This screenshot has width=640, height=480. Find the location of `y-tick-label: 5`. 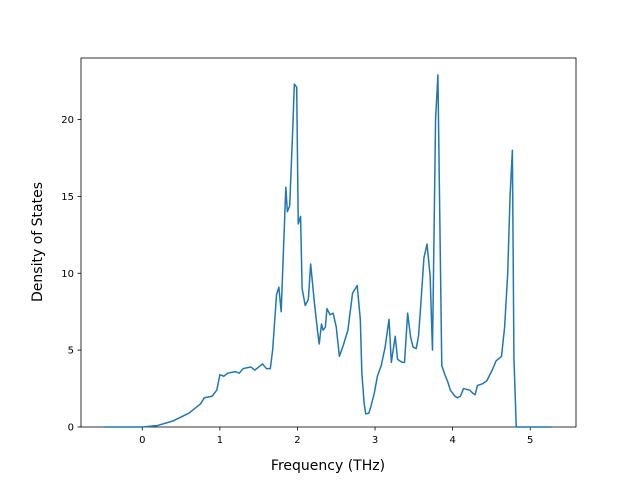

y-tick-label: 5 is located at coordinates (71, 351).